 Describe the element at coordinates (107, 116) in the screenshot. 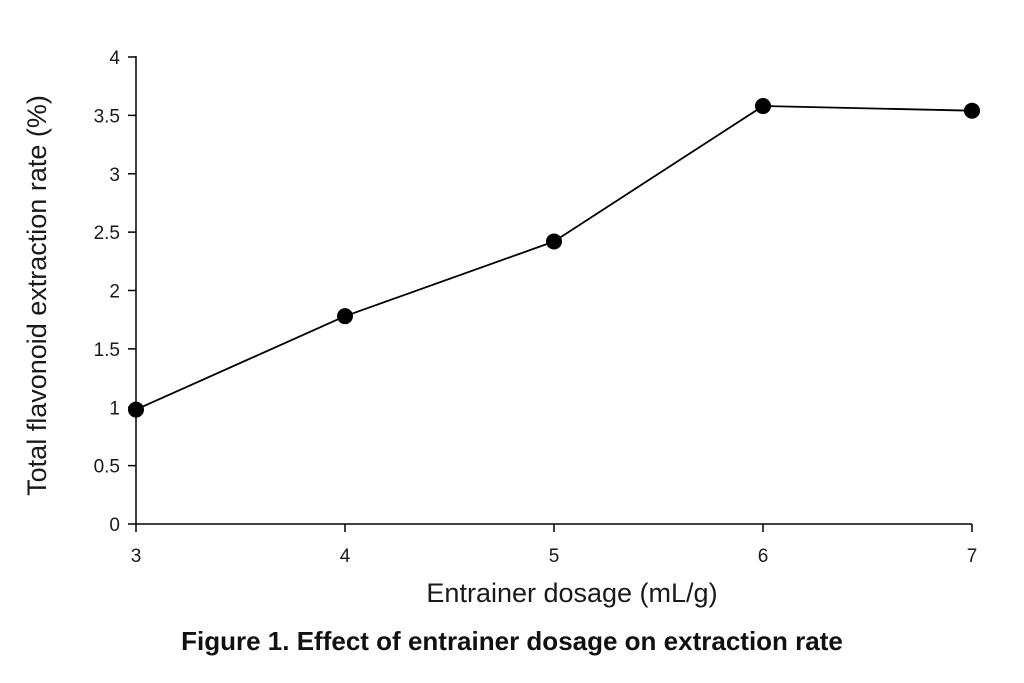

I see `y-tick-label: 3.5` at that location.